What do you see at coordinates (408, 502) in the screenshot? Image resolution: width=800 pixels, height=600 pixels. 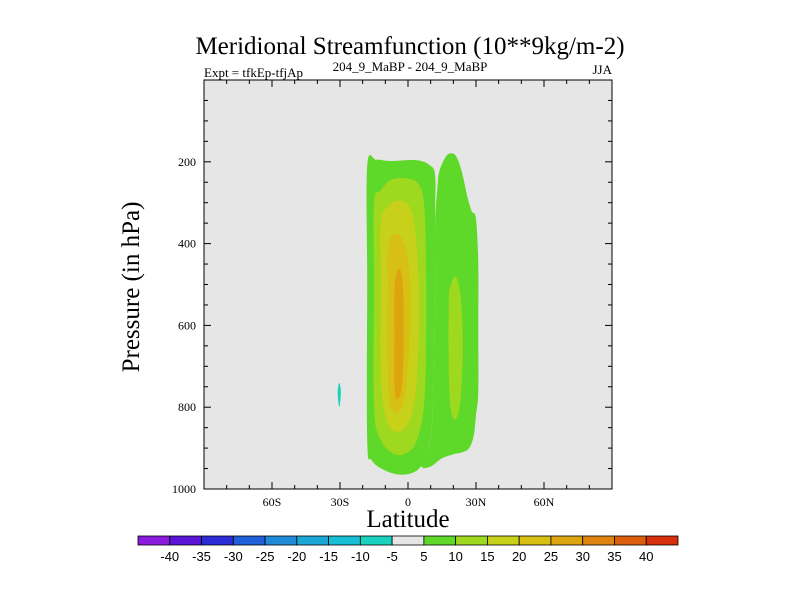 I see `x-tick-label: 0` at bounding box center [408, 502].